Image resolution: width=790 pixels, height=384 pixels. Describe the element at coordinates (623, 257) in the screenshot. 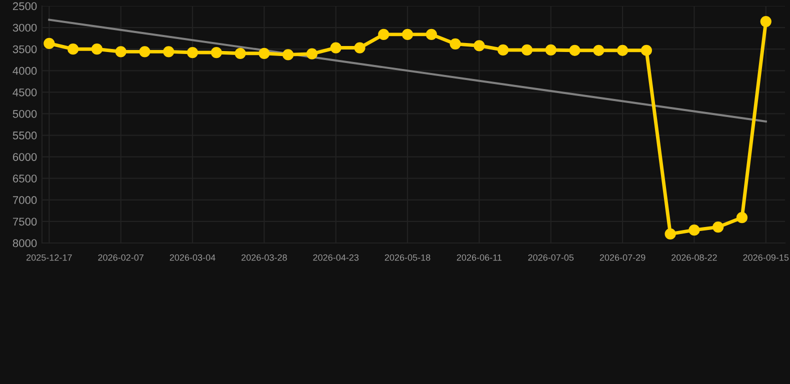

I see `x-tick-label: 2026-07-29` at that location.